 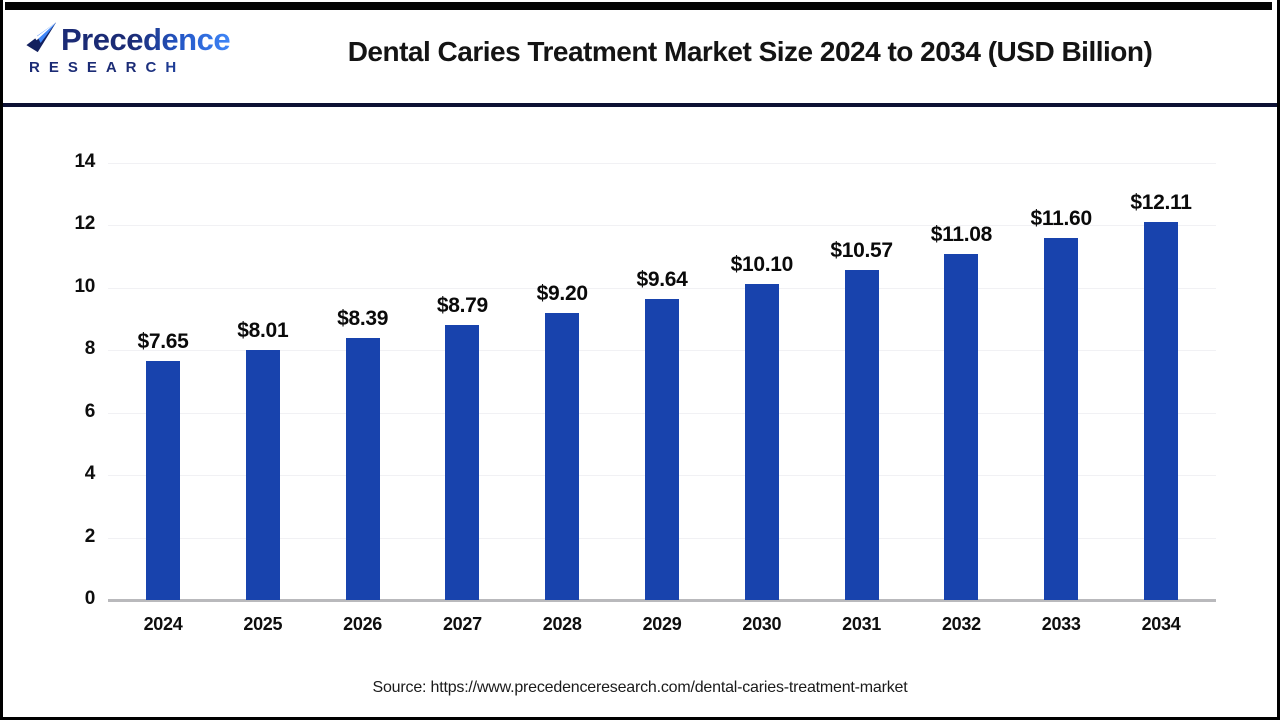 What do you see at coordinates (84, 161) in the screenshot?
I see `y-axis-tick-label: 14` at bounding box center [84, 161].